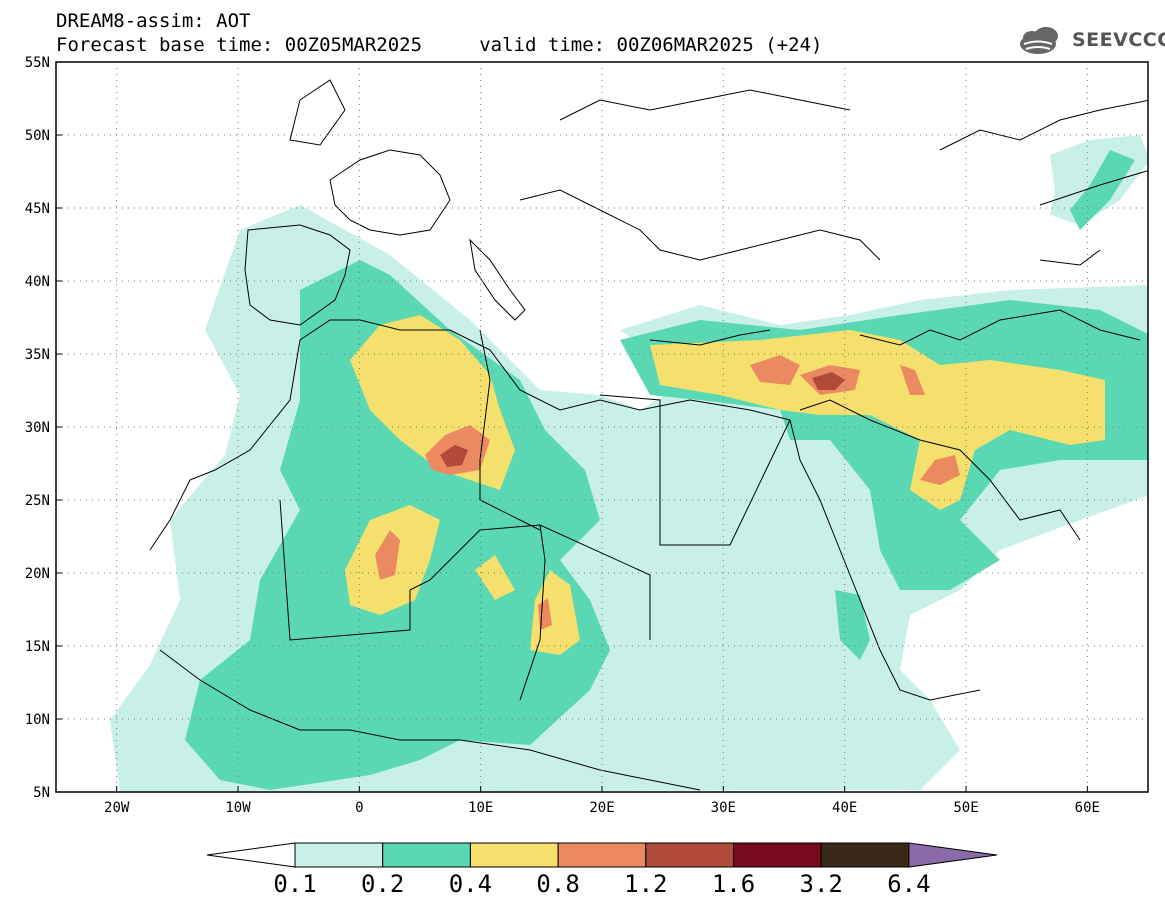 The width and height of the screenshot is (1165, 905). What do you see at coordinates (642, 419) in the screenshot?
I see `contour-level-1.2` at bounding box center [642, 419].